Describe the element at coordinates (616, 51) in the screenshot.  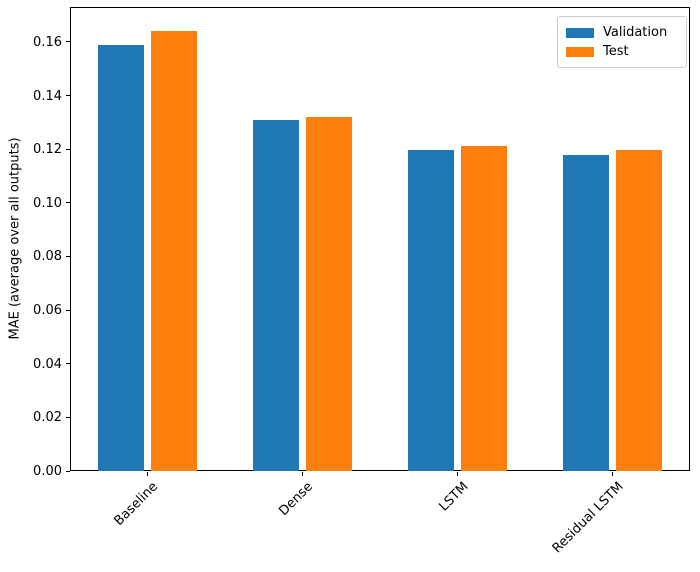
I see `legend-label-test: Test` at that location.